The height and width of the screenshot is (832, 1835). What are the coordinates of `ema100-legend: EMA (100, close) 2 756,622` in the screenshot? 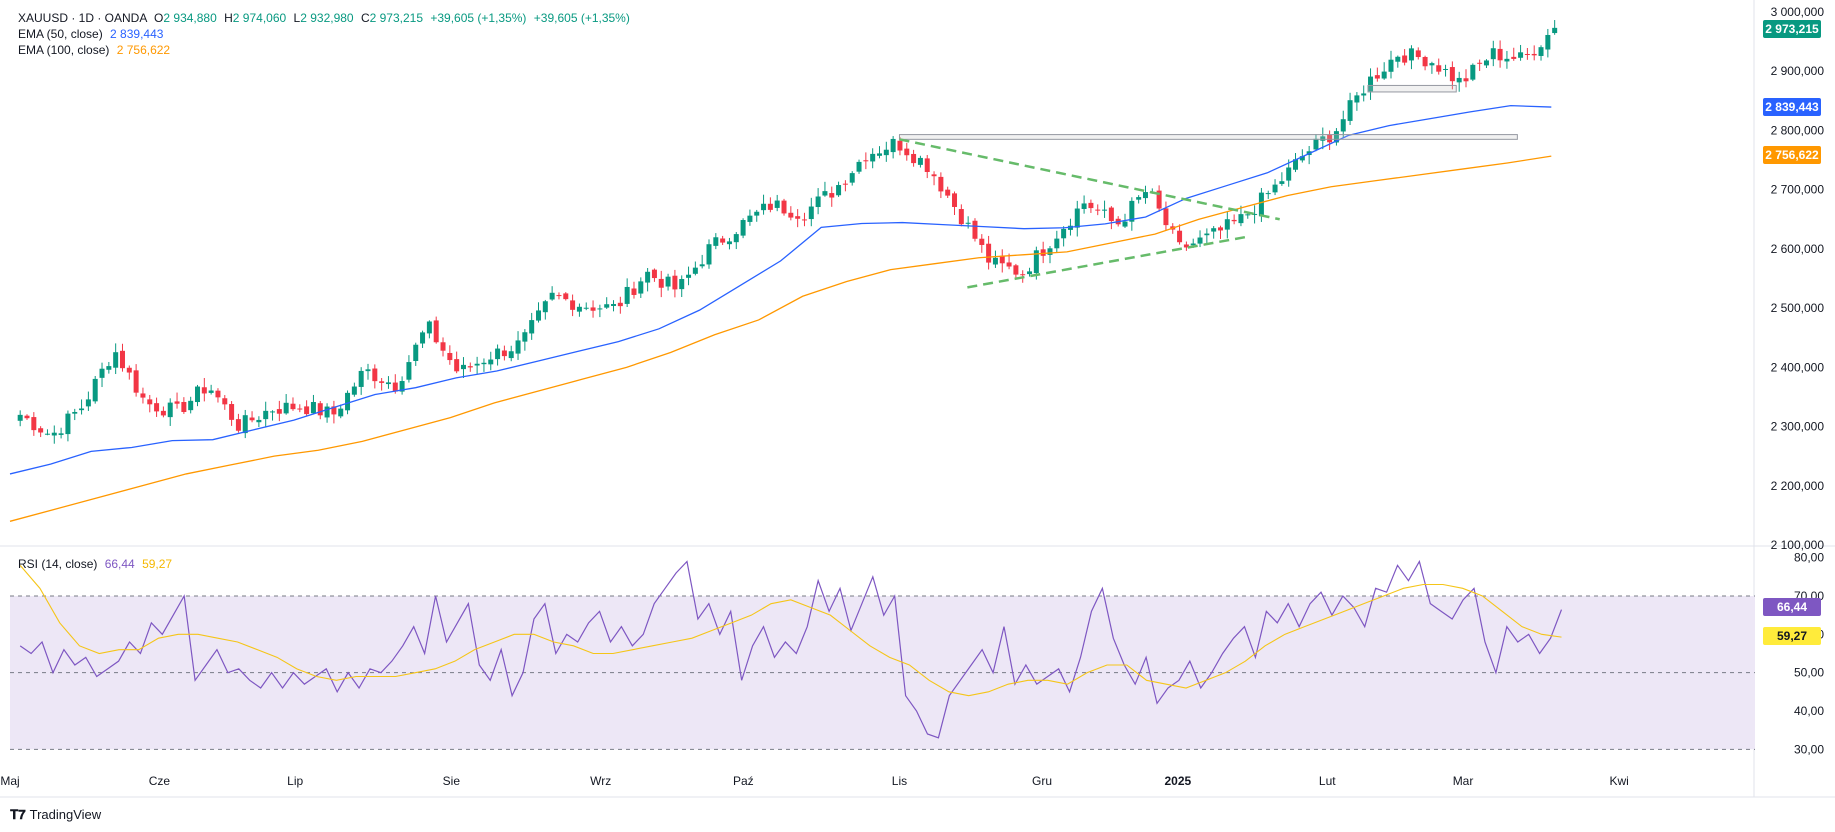 It's located at (94, 50).